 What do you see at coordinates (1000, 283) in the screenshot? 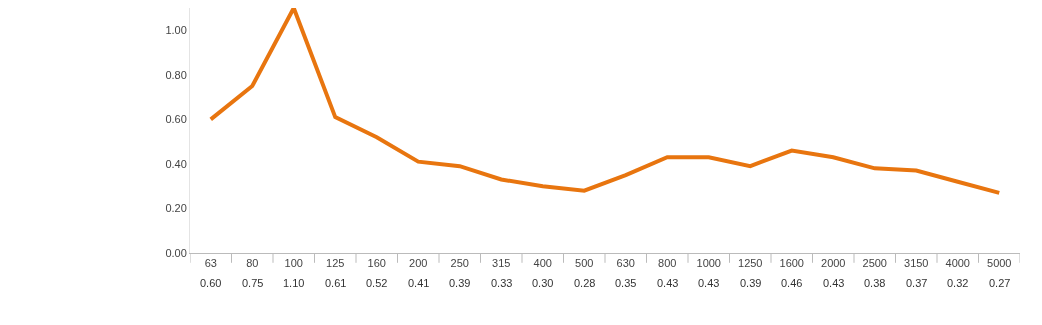
I see `text: 0.27` at bounding box center [1000, 283].